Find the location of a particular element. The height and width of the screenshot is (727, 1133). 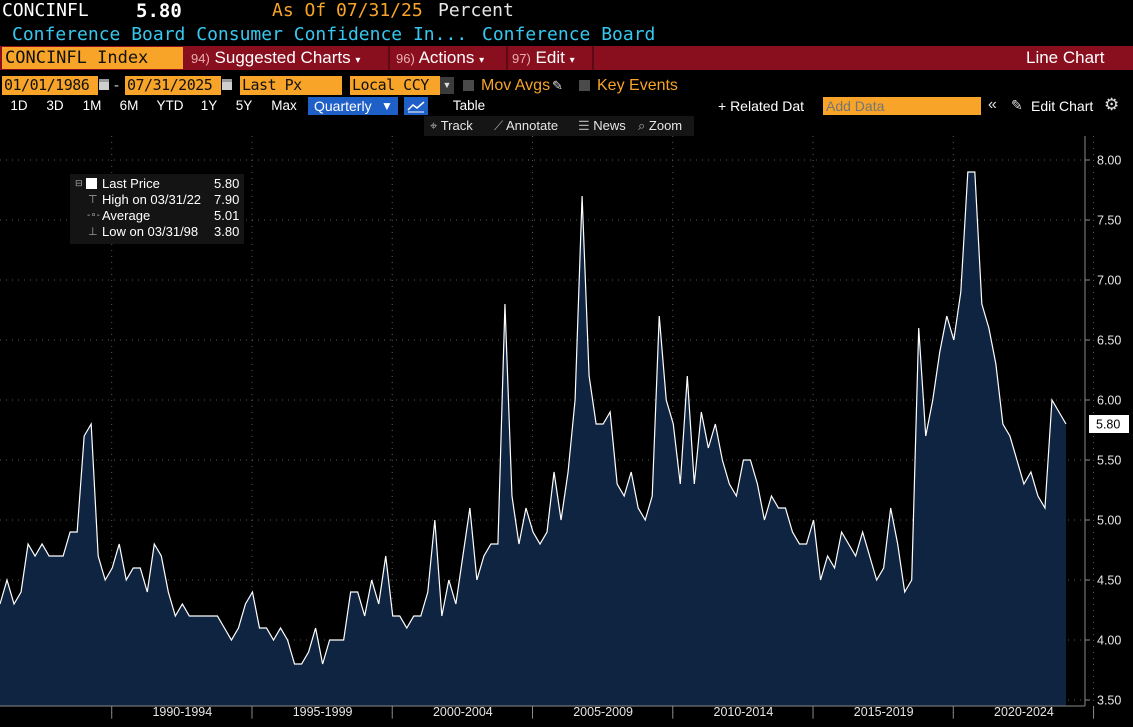

zoom-tool: ⌕ Zoom is located at coordinates (660, 126).